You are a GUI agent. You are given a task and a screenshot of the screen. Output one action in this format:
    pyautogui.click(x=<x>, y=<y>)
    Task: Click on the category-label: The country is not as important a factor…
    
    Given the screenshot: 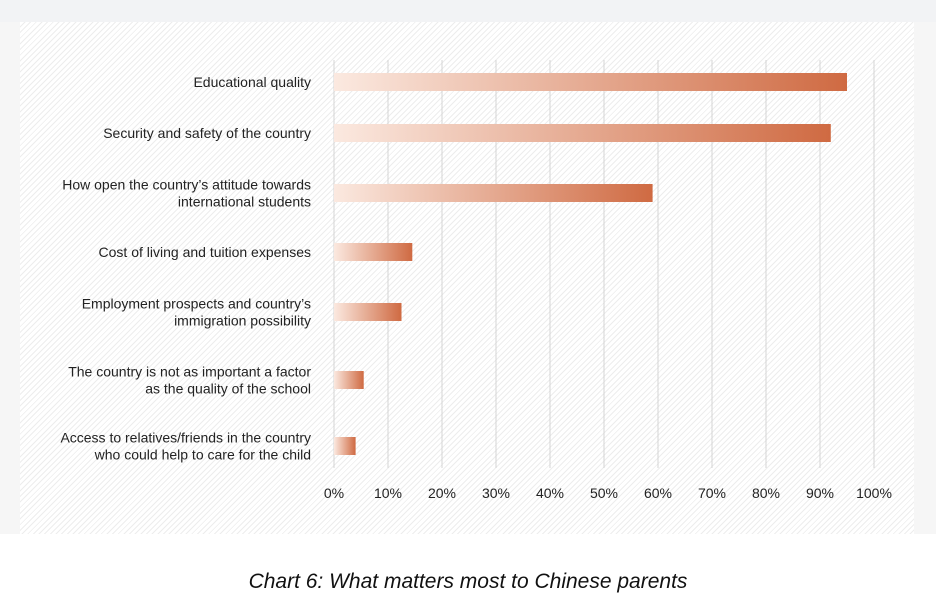 What is the action you would take?
    pyautogui.click(x=189, y=380)
    